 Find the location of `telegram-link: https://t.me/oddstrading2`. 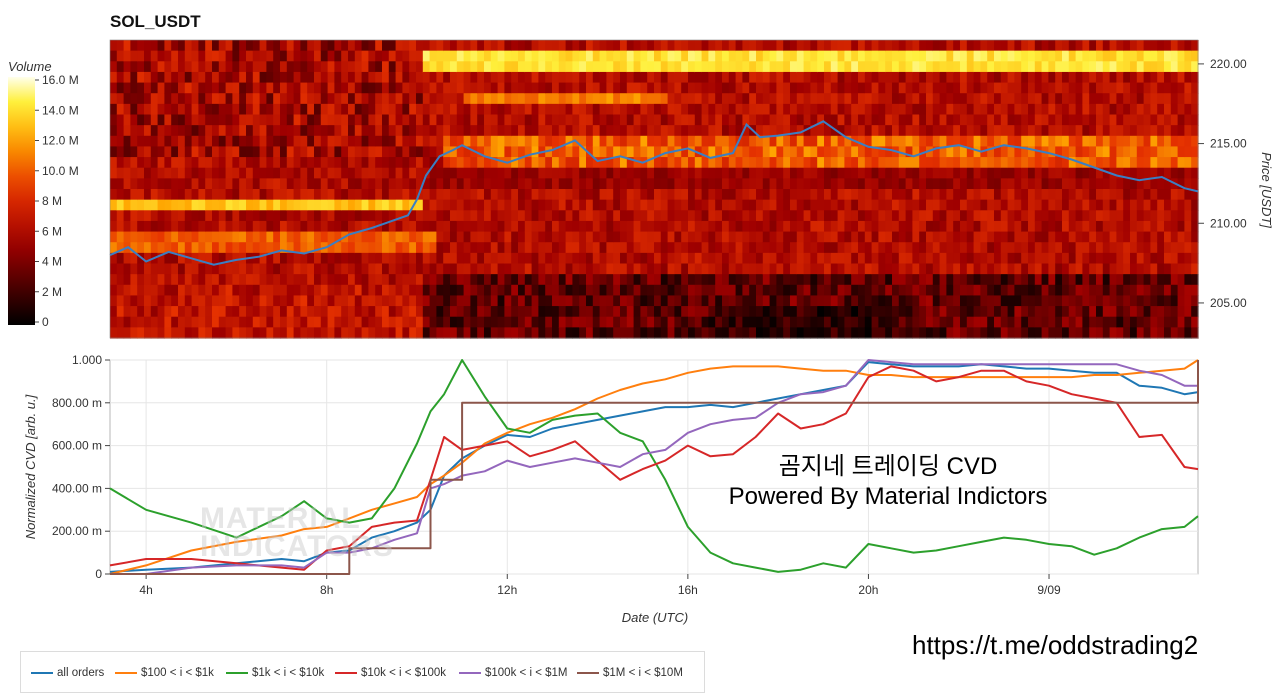

telegram-link: https://t.me/oddstrading2 is located at coordinates (1055, 645).